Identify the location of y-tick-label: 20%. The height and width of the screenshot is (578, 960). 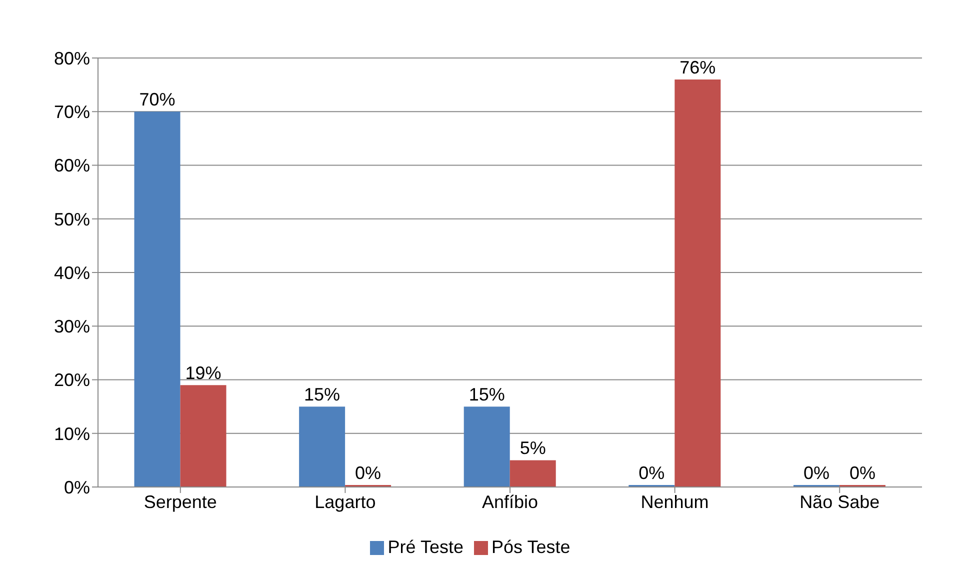
(72, 380).